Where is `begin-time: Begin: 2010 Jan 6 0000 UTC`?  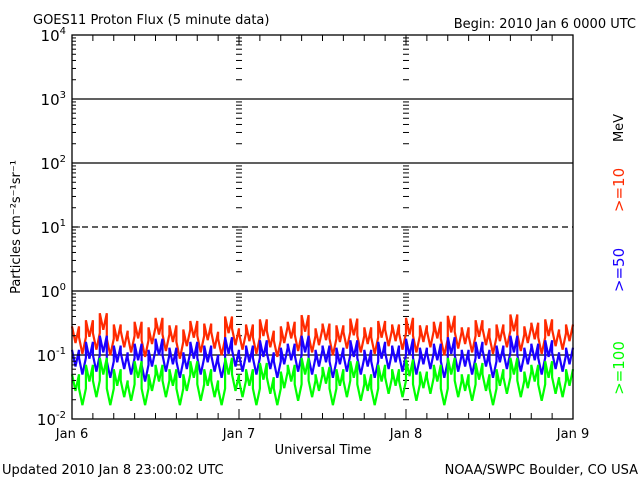 begin-time: Begin: 2010 Jan 6 0000 UTC is located at coordinates (545, 24).